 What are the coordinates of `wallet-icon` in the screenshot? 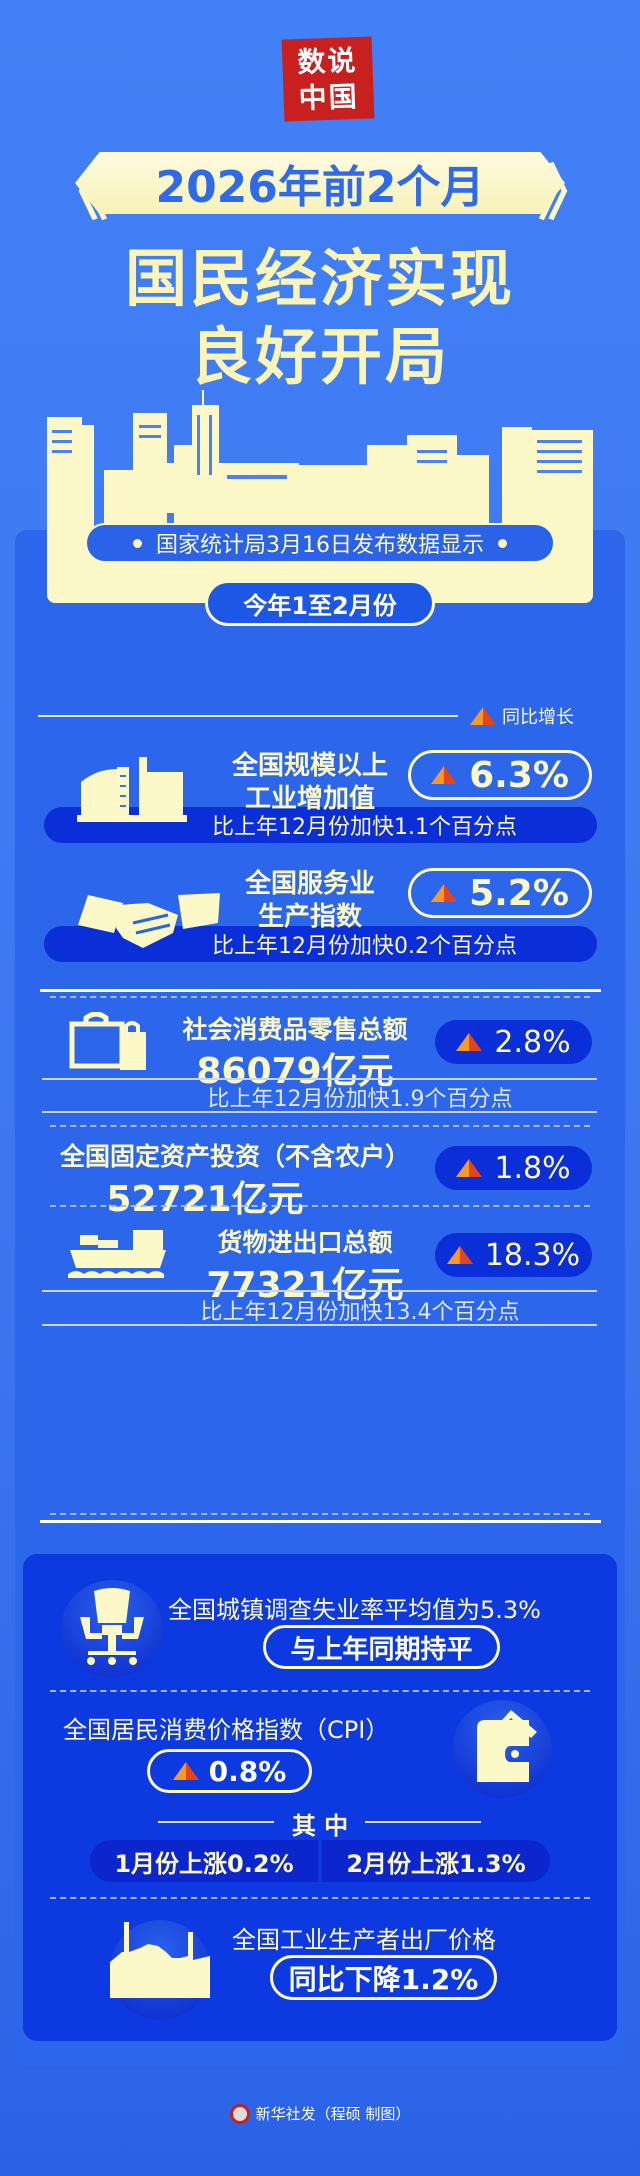 It's located at (507, 1746).